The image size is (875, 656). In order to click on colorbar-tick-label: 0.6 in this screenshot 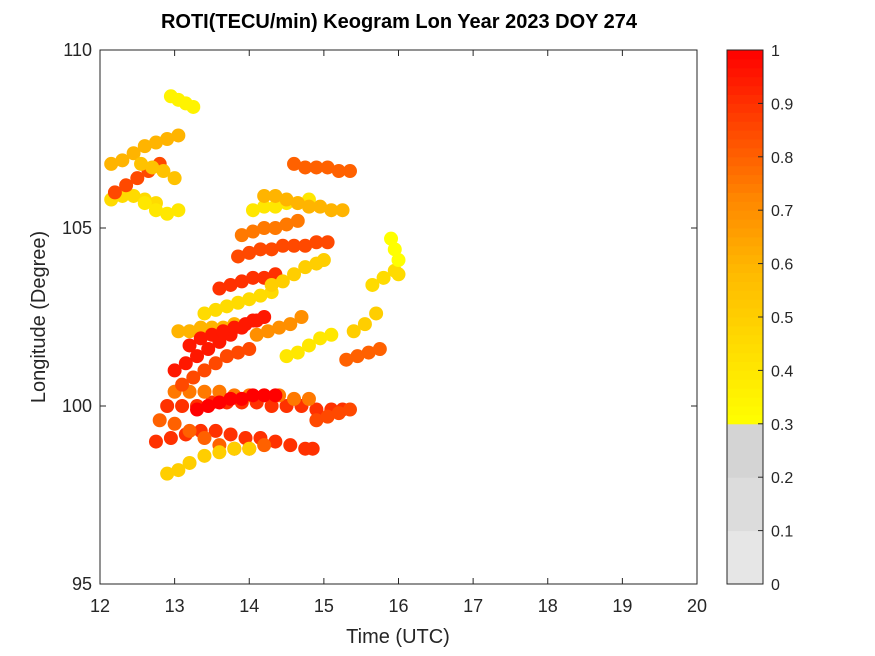, I will do `click(782, 265)`.